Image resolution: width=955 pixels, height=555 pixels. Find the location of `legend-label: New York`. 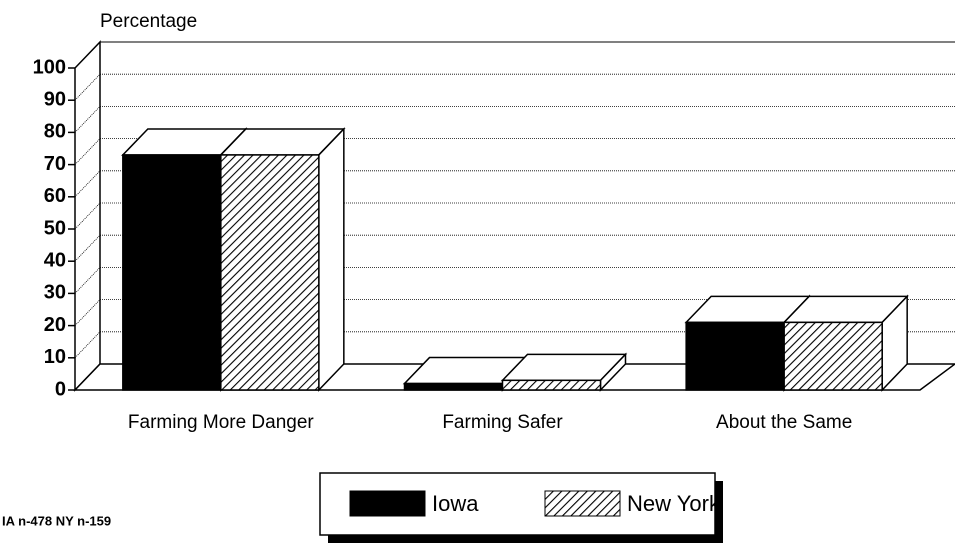

legend-label: New York is located at coordinates (674, 503).